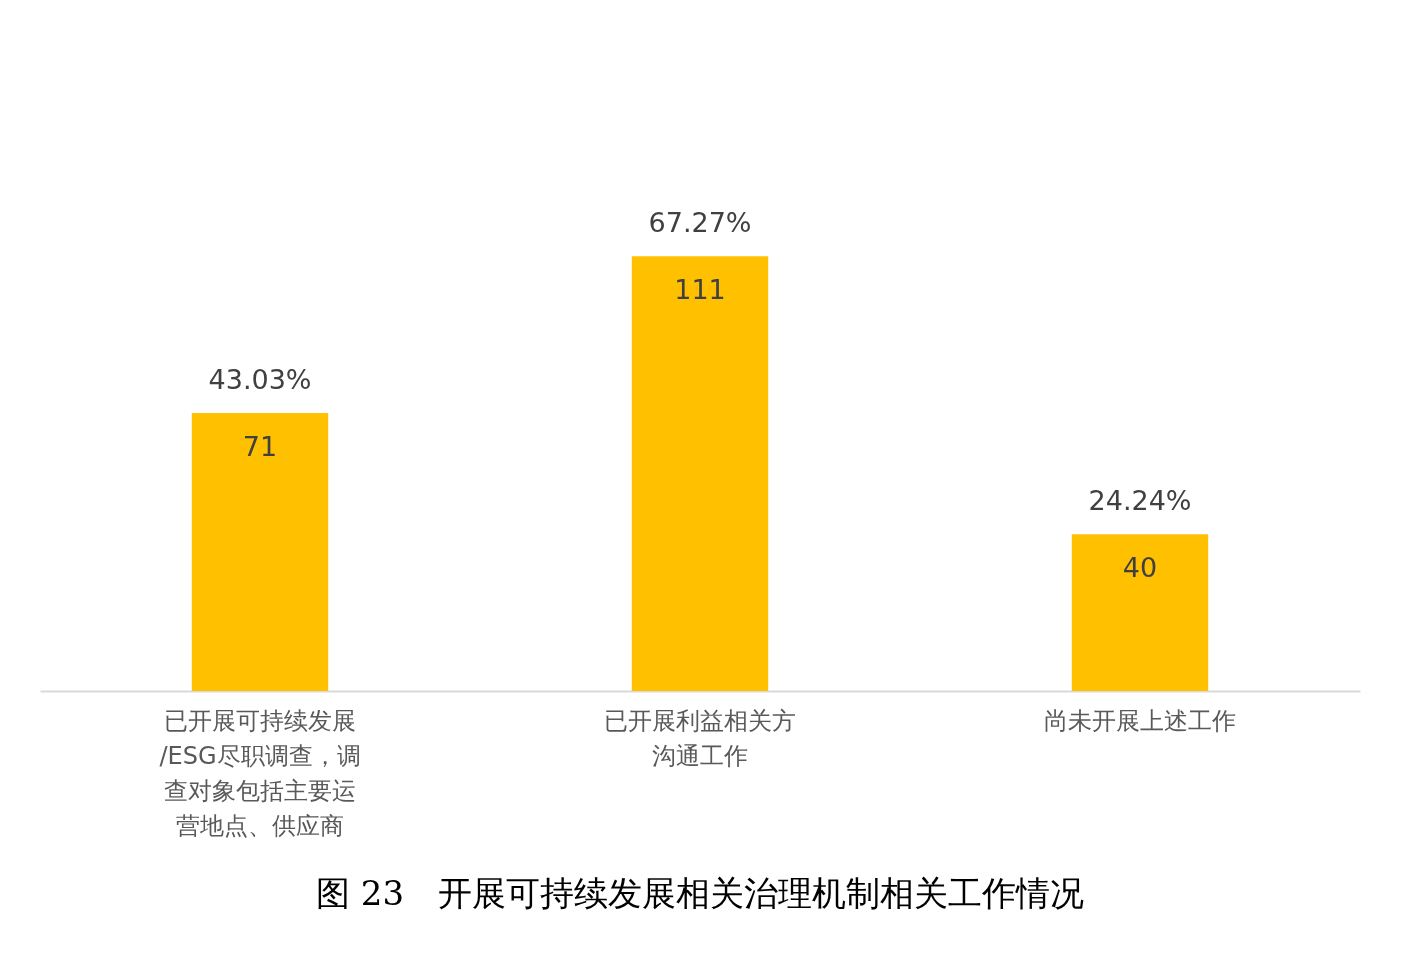  What do you see at coordinates (260, 446) in the screenshot?
I see `data-label: 71` at bounding box center [260, 446].